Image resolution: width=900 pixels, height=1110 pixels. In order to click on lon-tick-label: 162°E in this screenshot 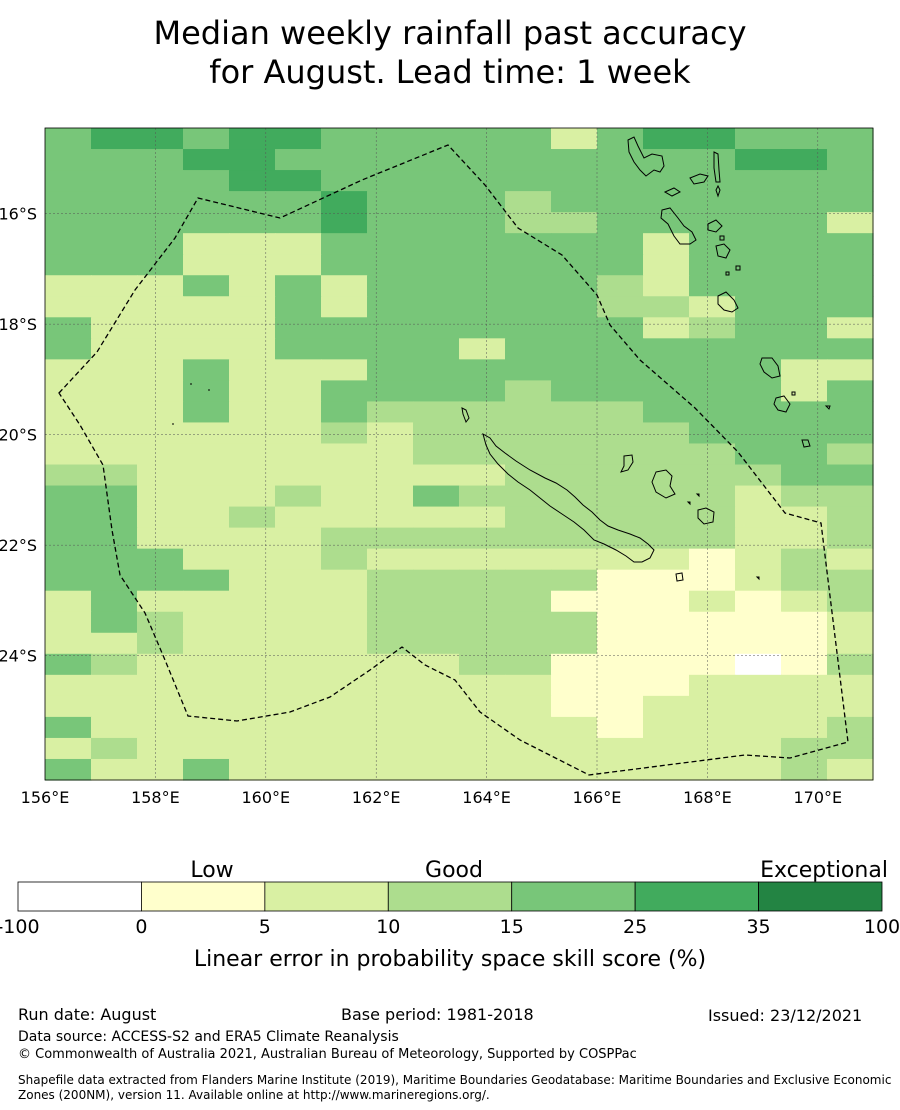, I will do `click(376, 797)`.